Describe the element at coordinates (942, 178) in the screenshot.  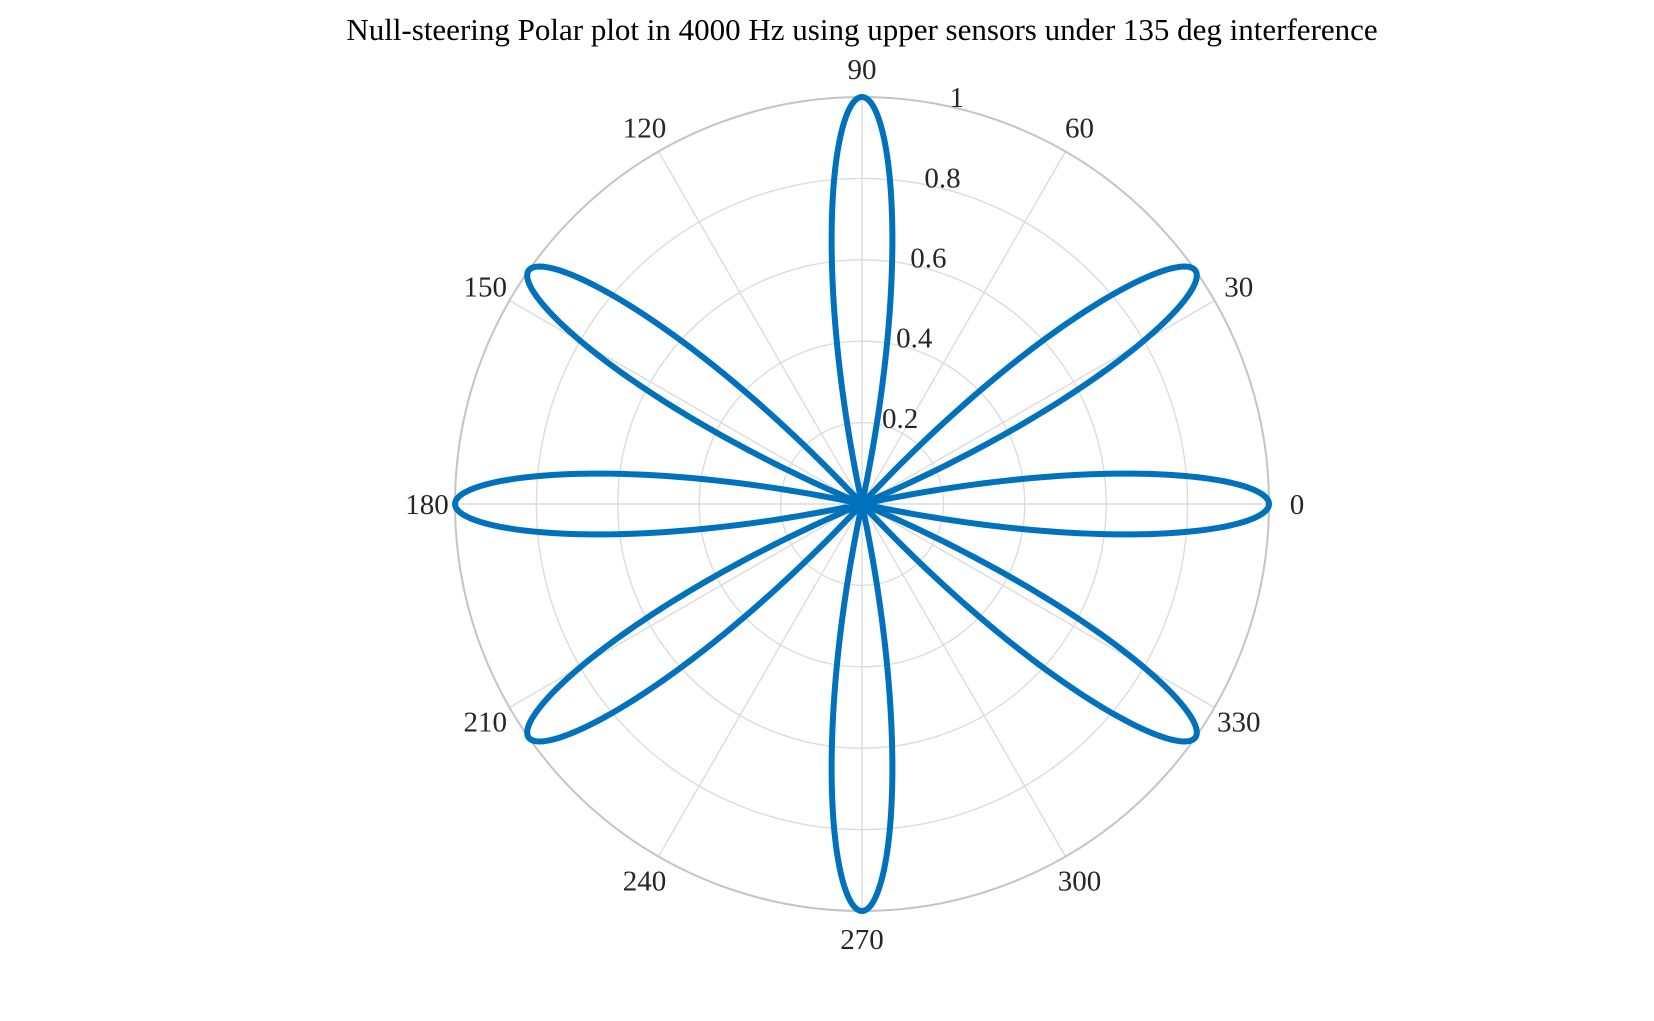
I see `r-tick-label-0.8: 0.8` at that location.